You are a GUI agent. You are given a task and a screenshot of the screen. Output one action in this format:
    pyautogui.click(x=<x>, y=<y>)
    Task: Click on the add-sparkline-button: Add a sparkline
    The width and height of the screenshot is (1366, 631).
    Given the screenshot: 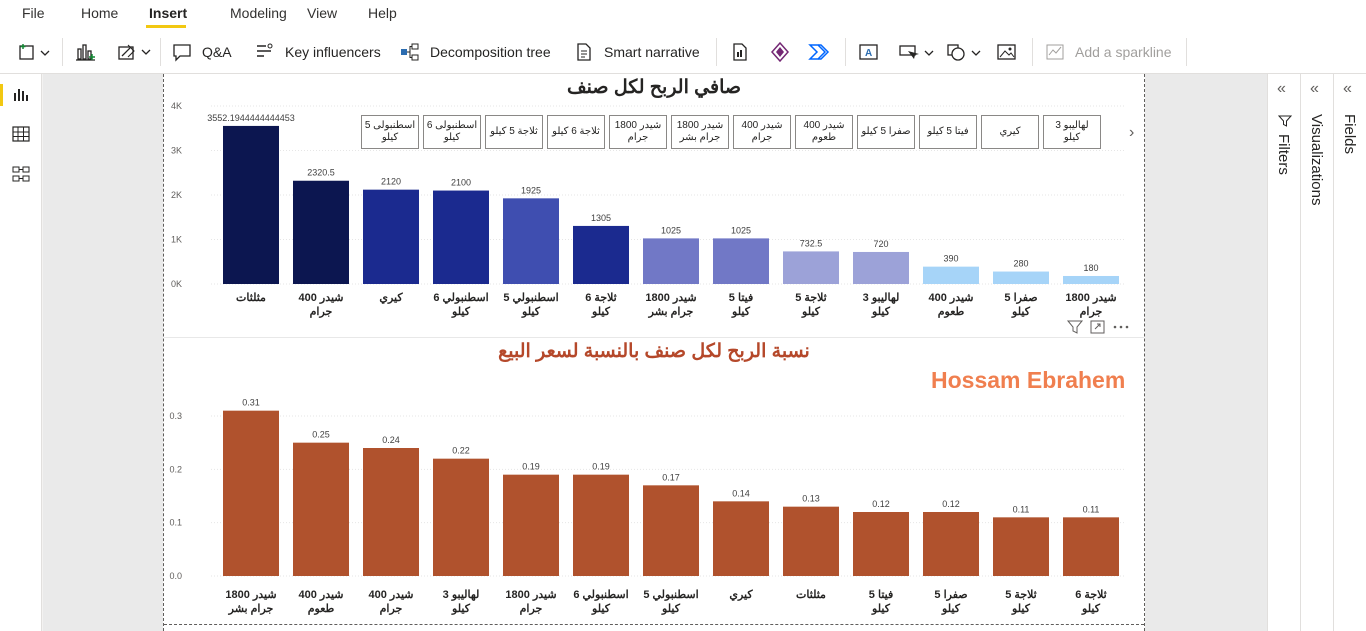 What is the action you would take?
    pyautogui.click(x=1108, y=52)
    